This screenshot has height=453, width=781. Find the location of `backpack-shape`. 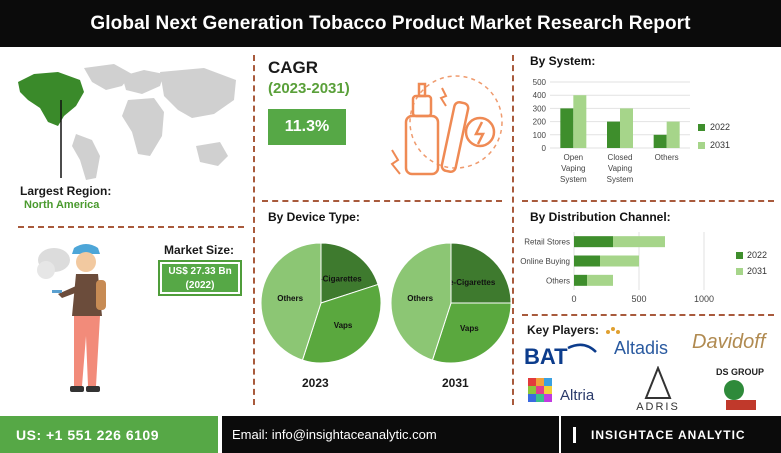

backpack-shape is located at coordinates (101, 295).